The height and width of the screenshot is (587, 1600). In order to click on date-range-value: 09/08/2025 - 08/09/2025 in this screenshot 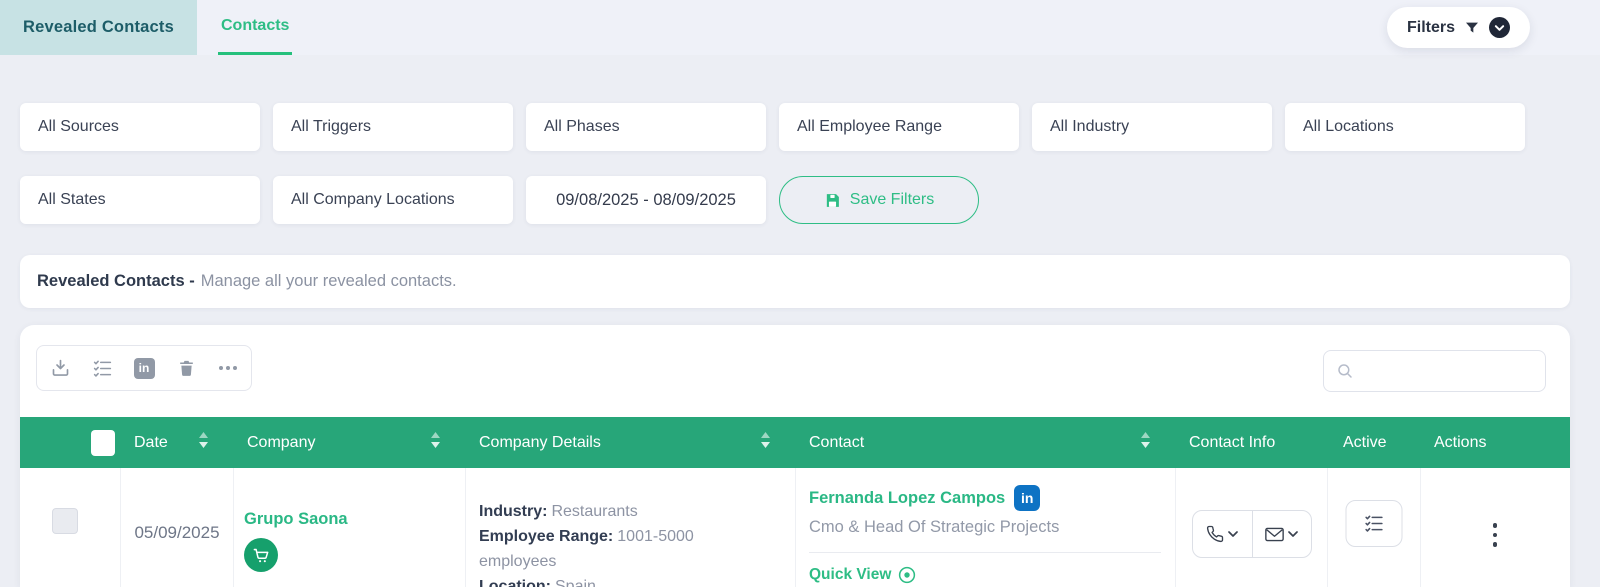, I will do `click(646, 199)`.